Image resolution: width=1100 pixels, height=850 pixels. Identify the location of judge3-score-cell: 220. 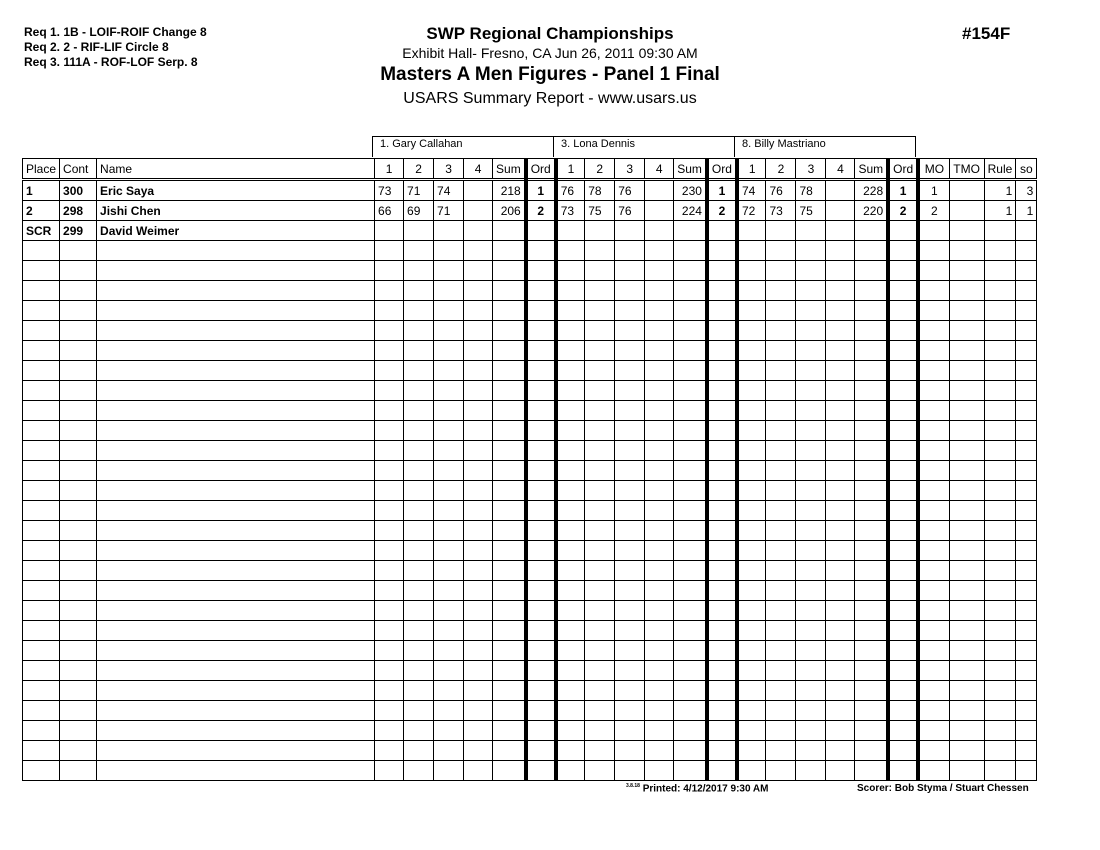
(872, 210).